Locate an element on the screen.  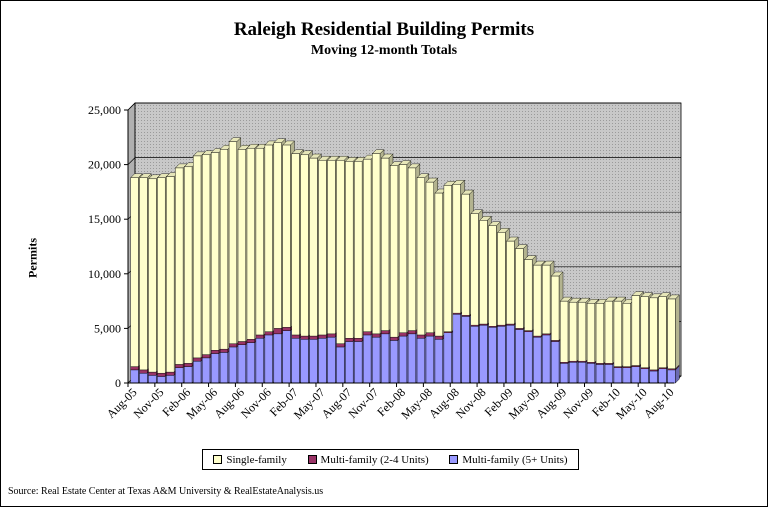
chart-title: Raleigh Residential Building Permits is located at coordinates (384, 29).